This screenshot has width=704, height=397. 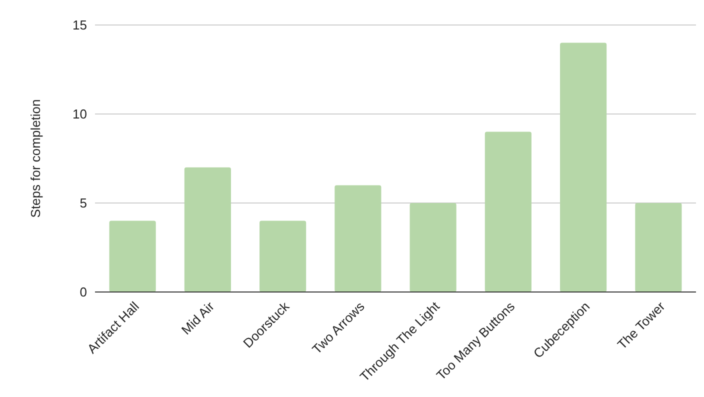 I want to click on y-tick-label: 15, so click(x=79, y=25).